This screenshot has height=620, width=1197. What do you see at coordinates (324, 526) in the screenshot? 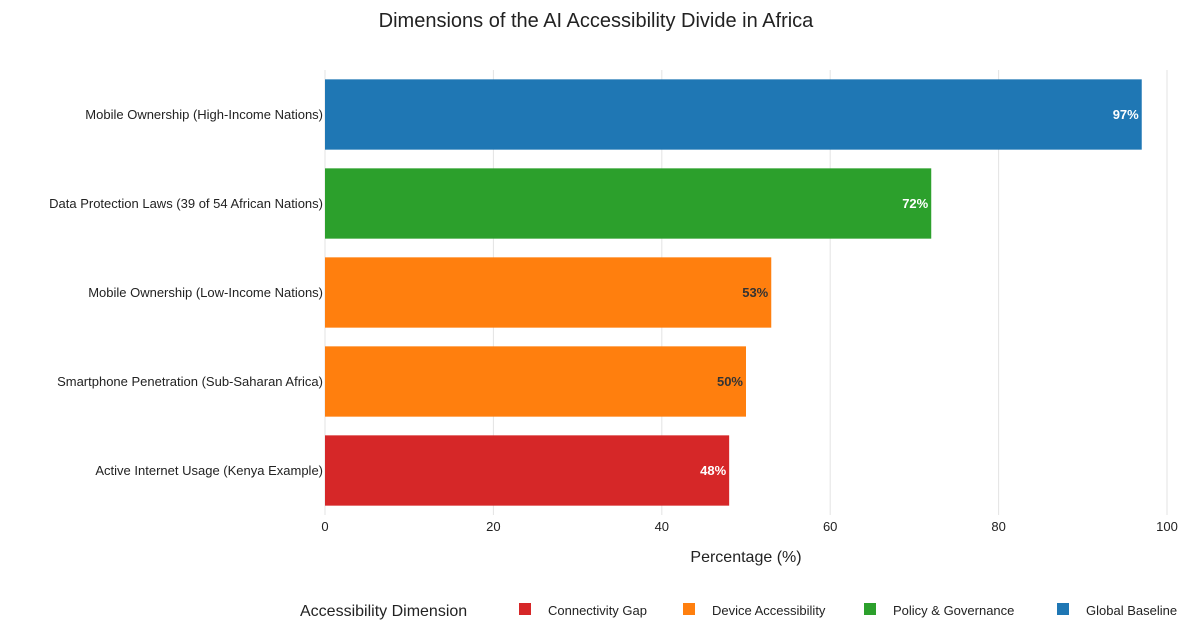
I see `x-tick-label: 0` at bounding box center [324, 526].